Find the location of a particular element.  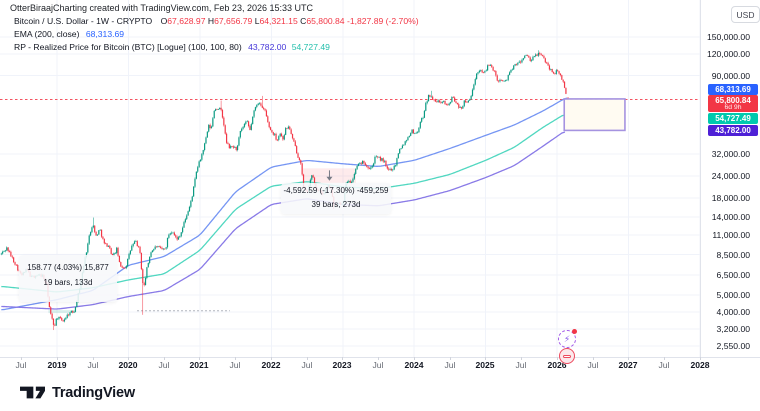

price-badge: 43,782.00 is located at coordinates (733, 130).